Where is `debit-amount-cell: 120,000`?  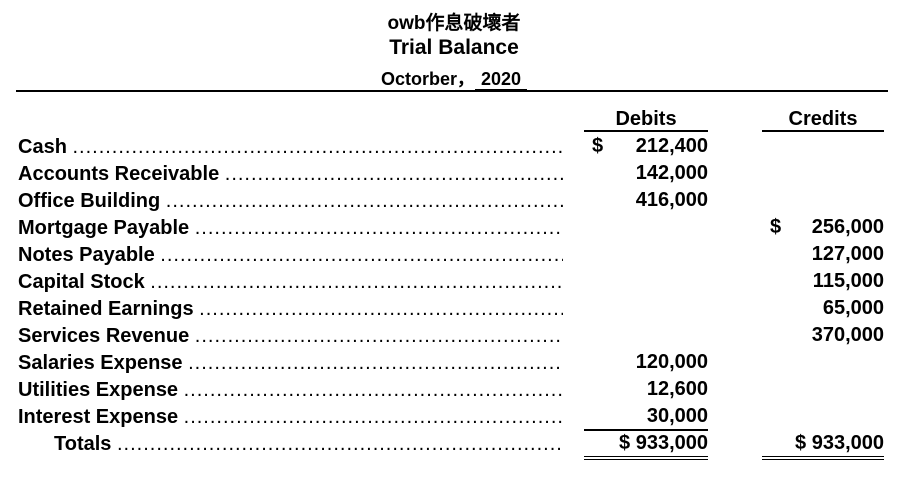 debit-amount-cell: 120,000 is located at coordinates (646, 362).